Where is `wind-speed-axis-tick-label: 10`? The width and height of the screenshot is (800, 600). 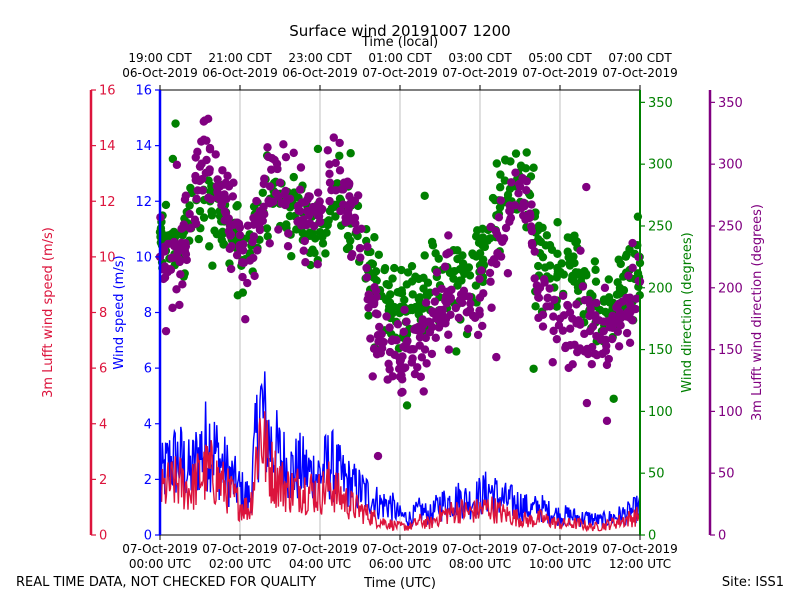 wind-speed-axis-tick-label: 10 is located at coordinates (143, 257).